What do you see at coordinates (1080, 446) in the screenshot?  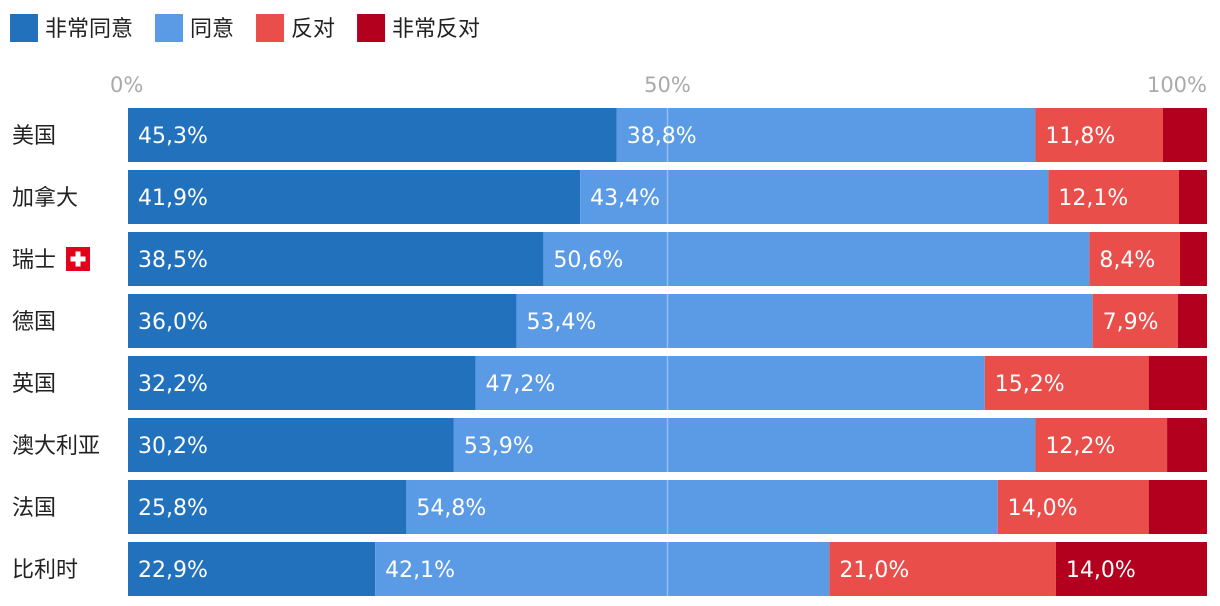 I see `data-label: 12,2%` at bounding box center [1080, 446].